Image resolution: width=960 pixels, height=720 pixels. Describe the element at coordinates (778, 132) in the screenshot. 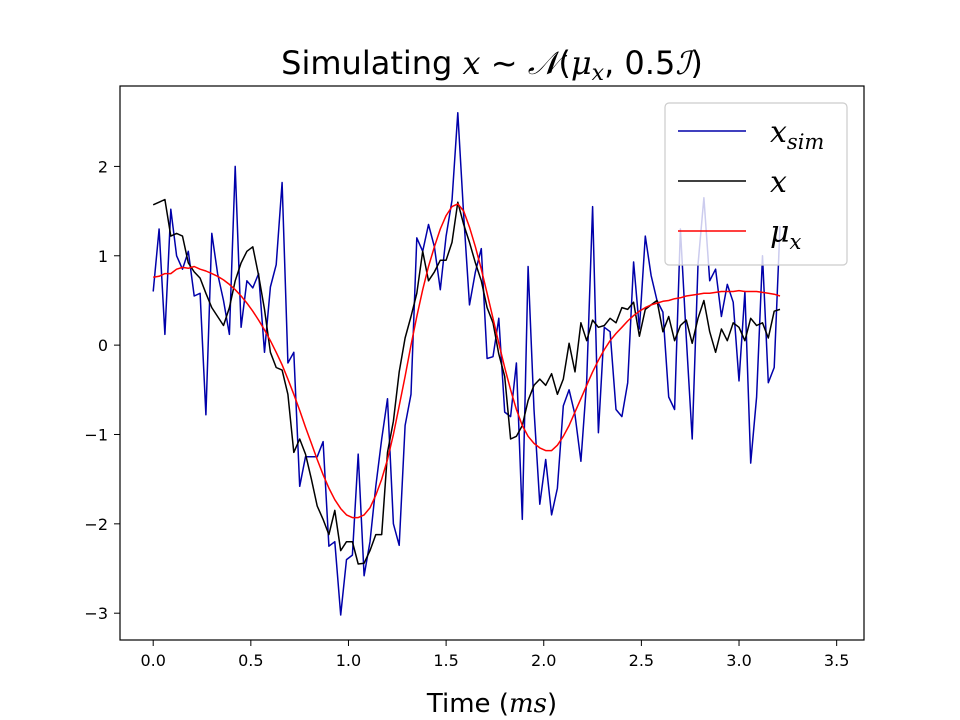

I see `legend-x-sim-main: x` at that location.